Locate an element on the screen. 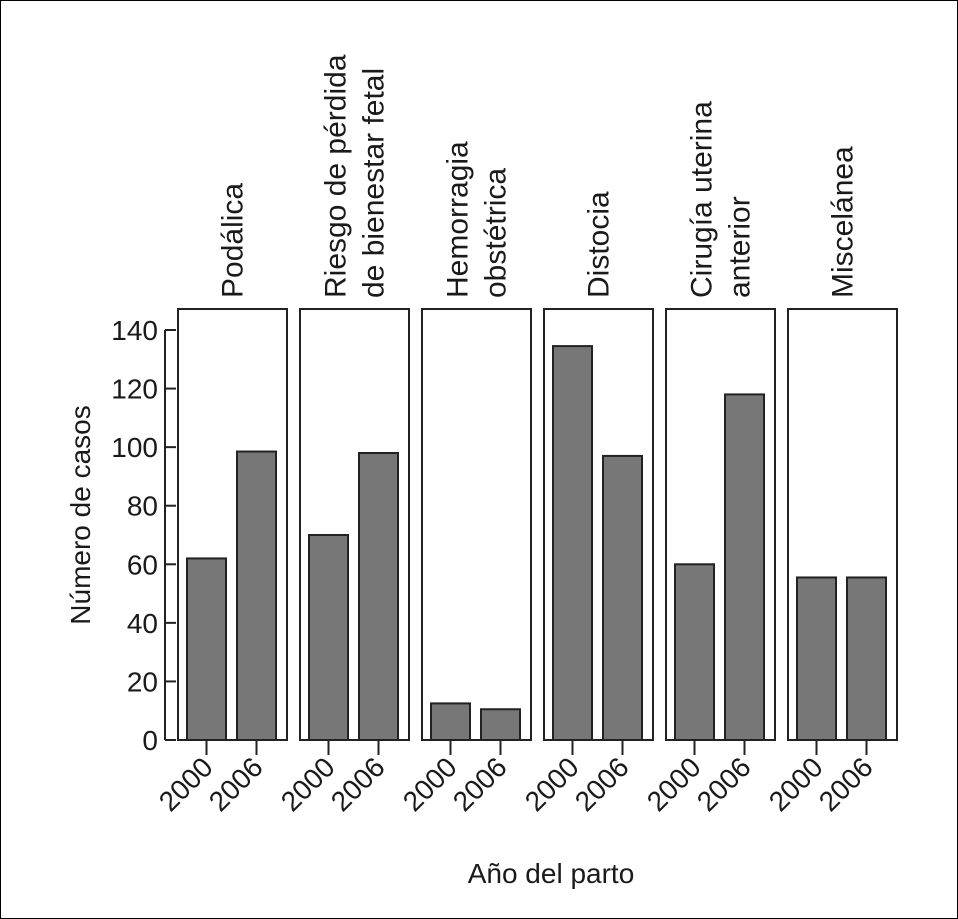 The image size is (958, 919). panel-title: obstétrica is located at coordinates (496, 233).